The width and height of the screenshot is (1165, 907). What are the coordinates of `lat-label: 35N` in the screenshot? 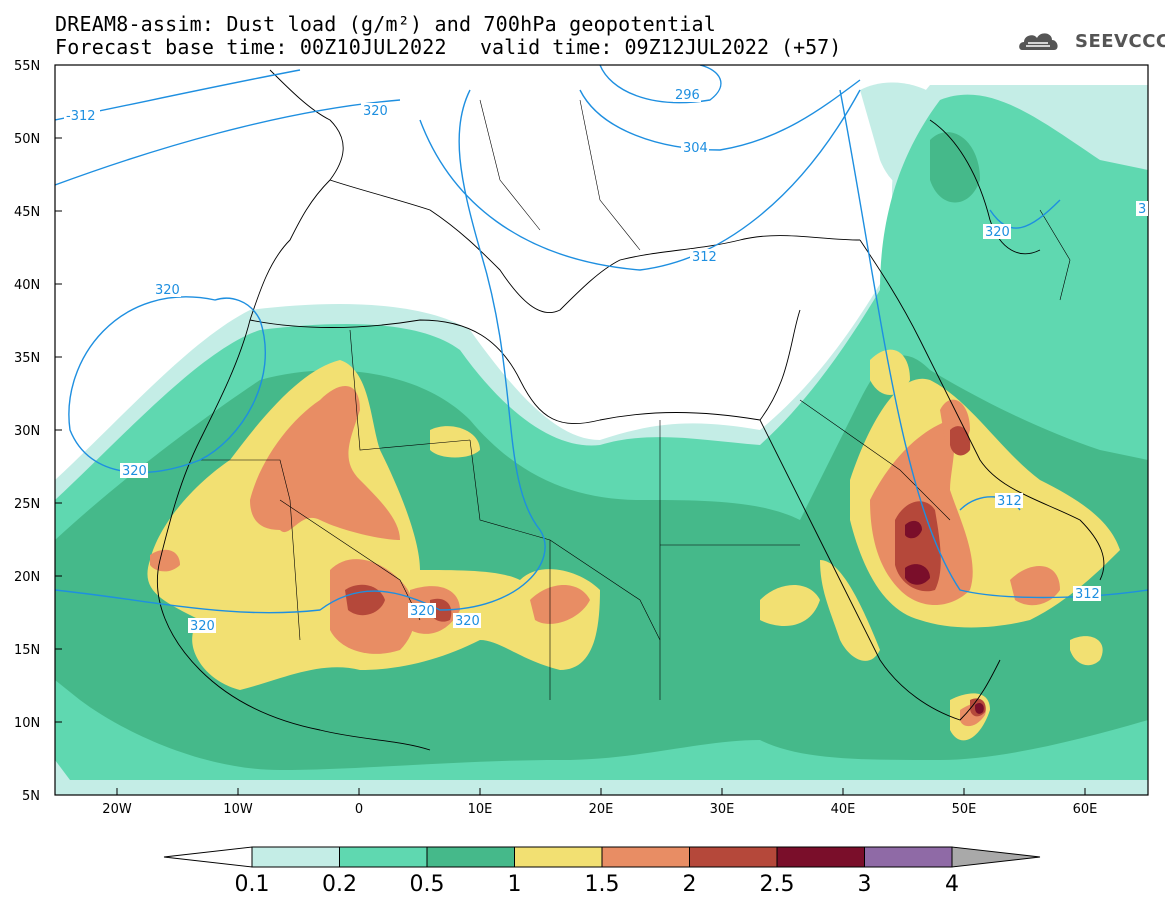 It's located at (27, 358).